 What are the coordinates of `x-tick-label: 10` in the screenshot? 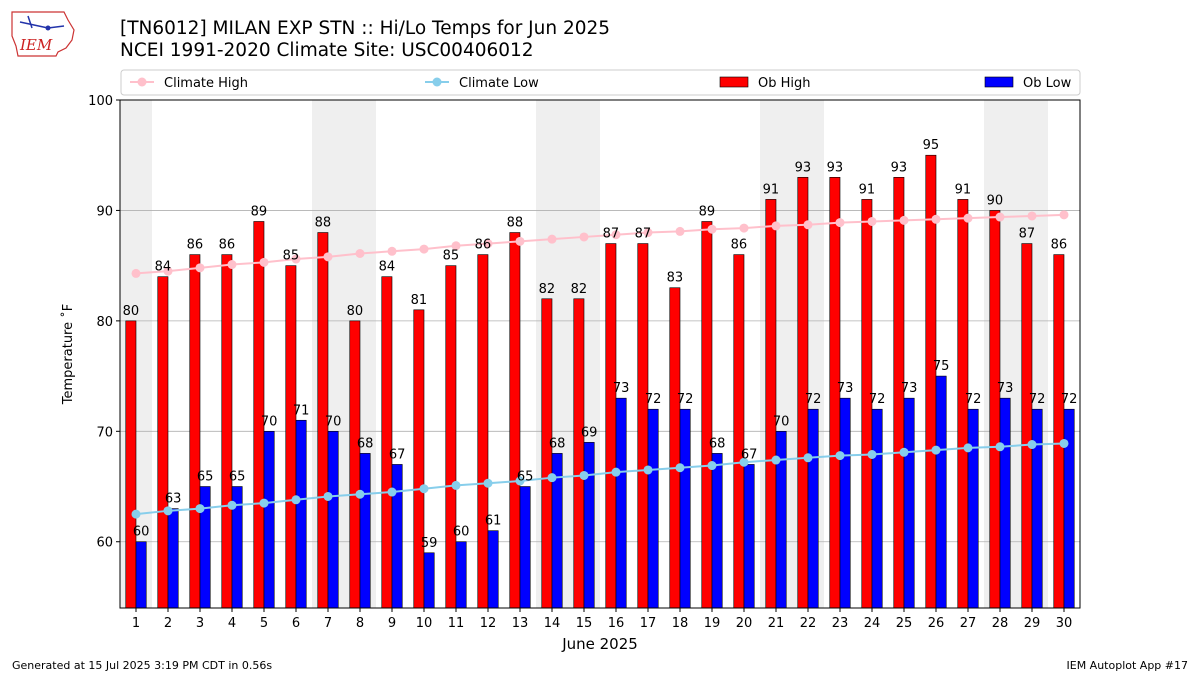 It's located at (424, 623).